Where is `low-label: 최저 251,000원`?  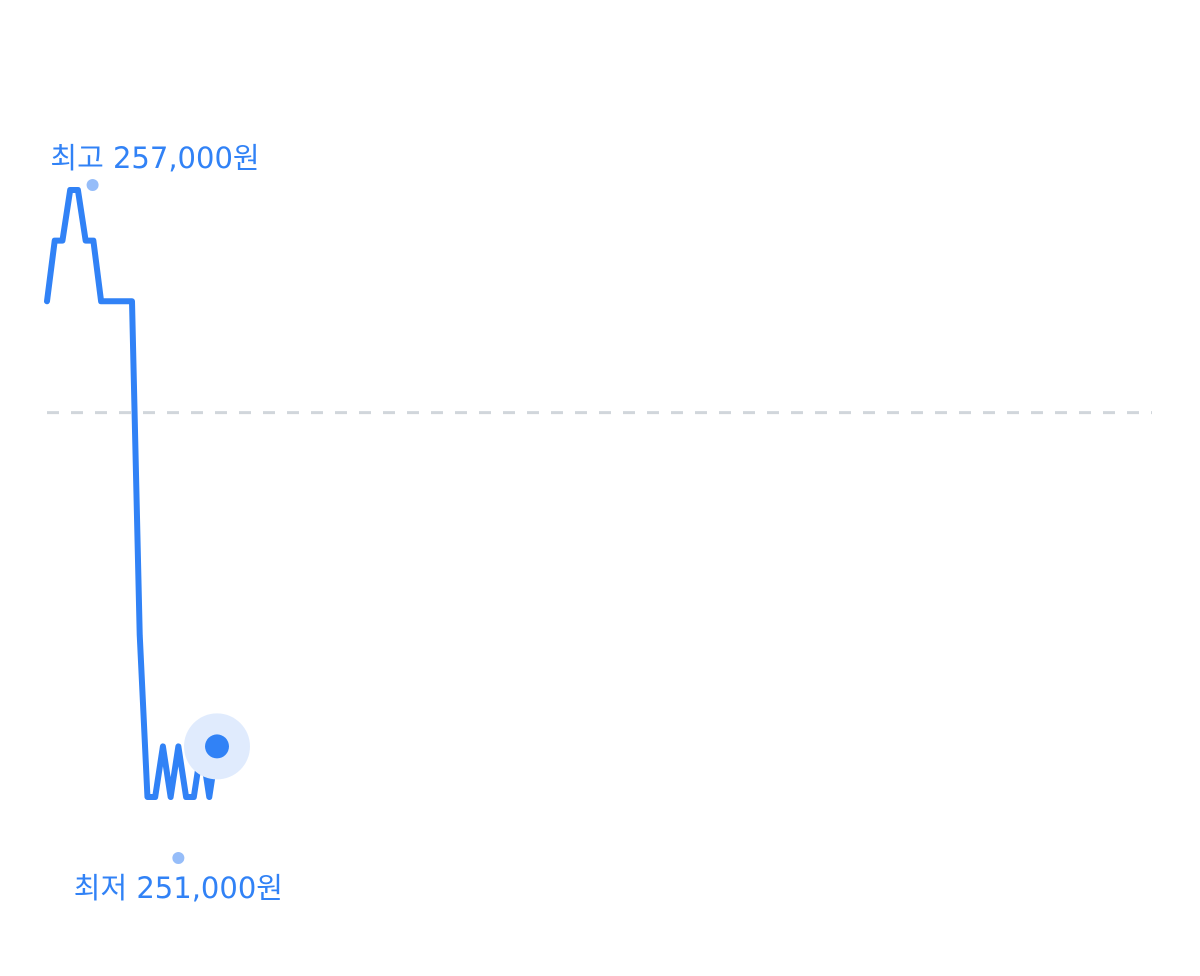 low-label: 최저 251,000원 is located at coordinates (178, 888).